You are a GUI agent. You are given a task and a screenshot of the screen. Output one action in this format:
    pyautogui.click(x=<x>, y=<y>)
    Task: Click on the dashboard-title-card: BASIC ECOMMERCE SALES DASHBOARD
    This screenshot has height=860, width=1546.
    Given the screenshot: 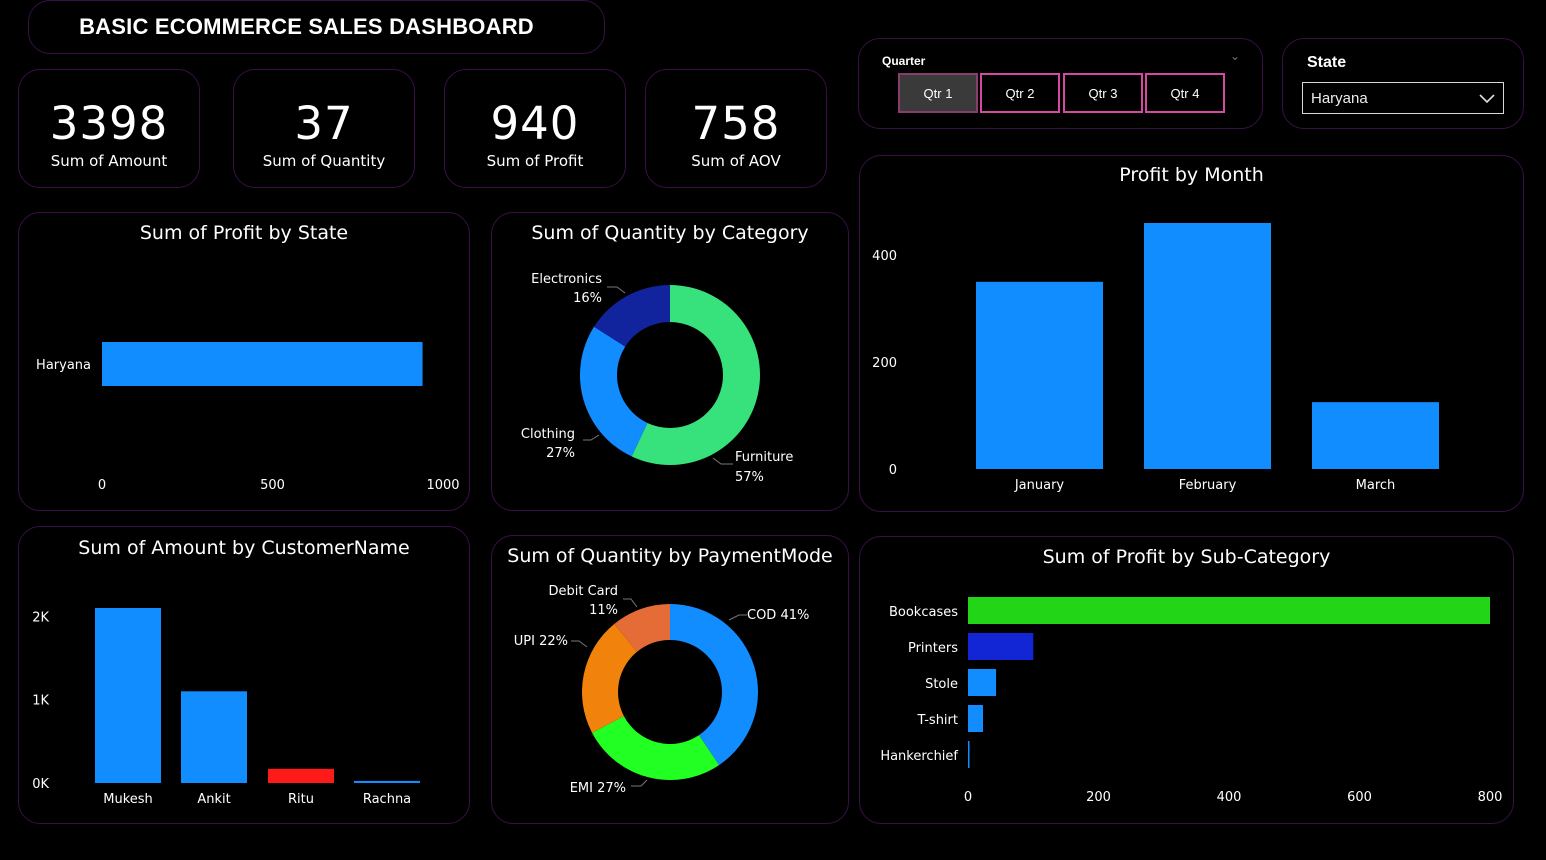 What is the action you would take?
    pyautogui.click(x=316, y=27)
    